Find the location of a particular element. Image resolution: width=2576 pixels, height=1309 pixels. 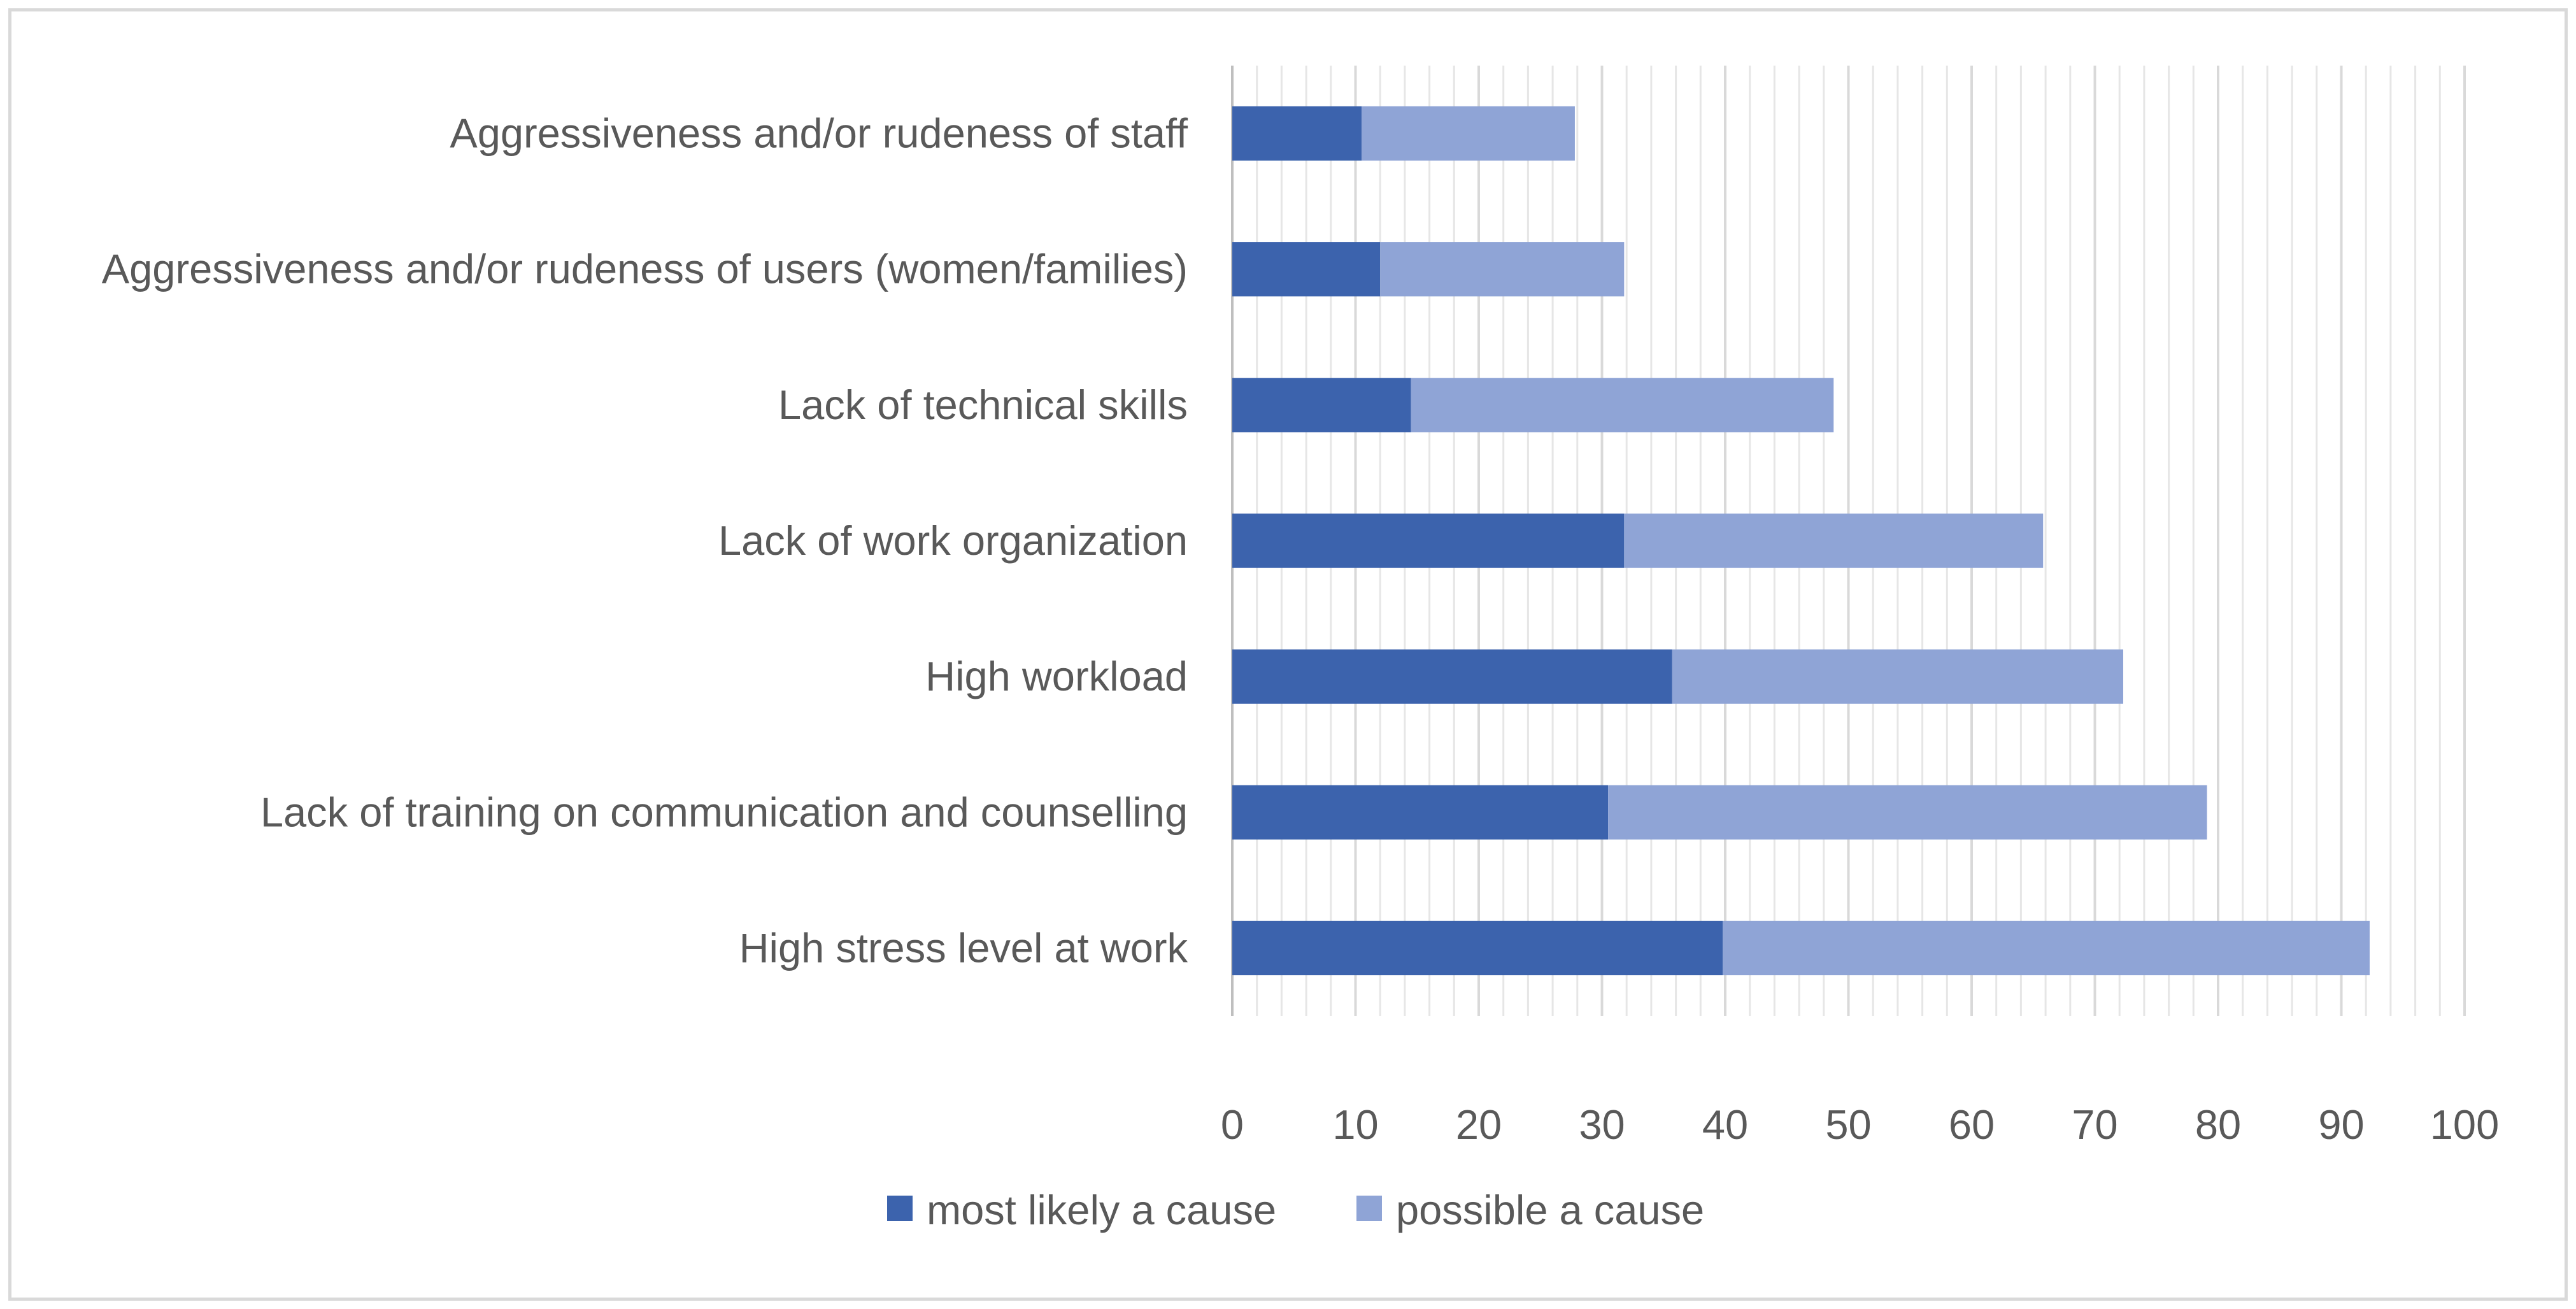

x-tick-label: 30 is located at coordinates (1602, 1124).